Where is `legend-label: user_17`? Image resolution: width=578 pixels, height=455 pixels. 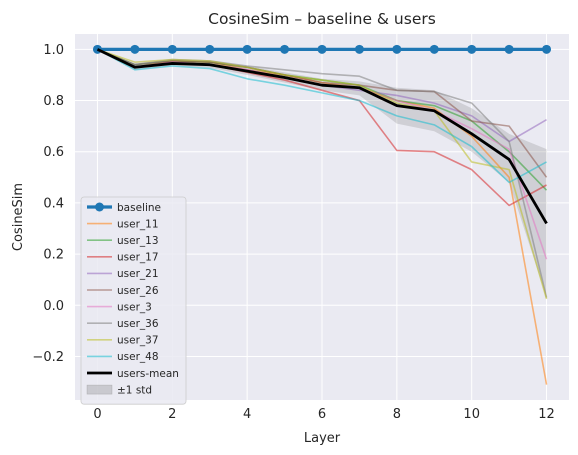 legend-label: user_17 is located at coordinates (138, 258).